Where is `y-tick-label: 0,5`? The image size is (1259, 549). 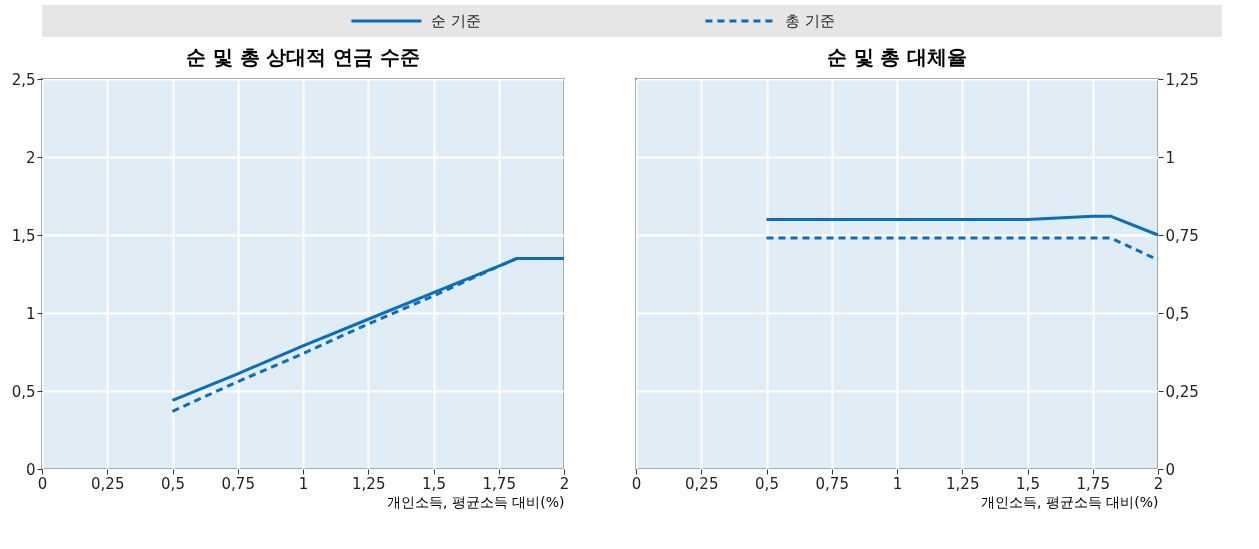 y-tick-label: 0,5 is located at coordinates (23, 391).